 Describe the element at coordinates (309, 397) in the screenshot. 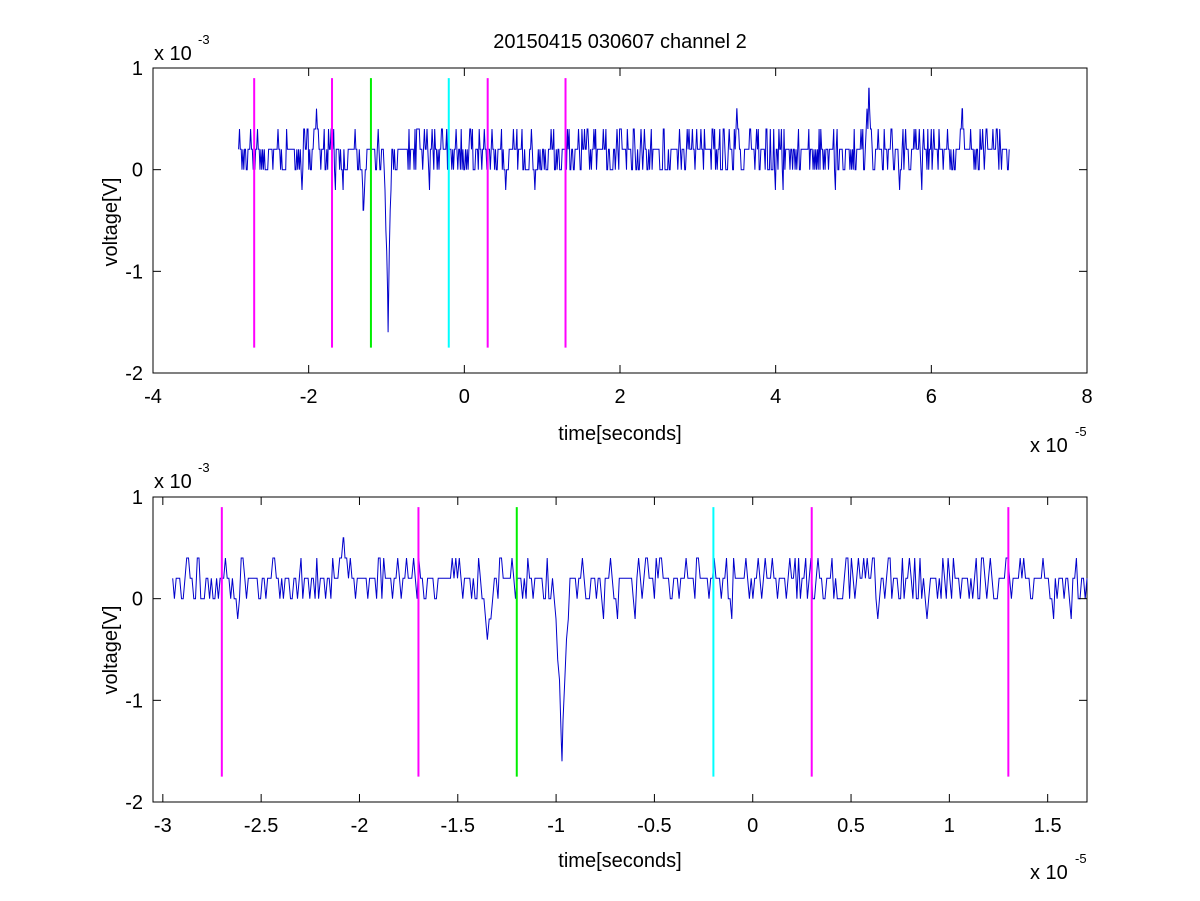

I see `top-x-tick-label: -2` at that location.